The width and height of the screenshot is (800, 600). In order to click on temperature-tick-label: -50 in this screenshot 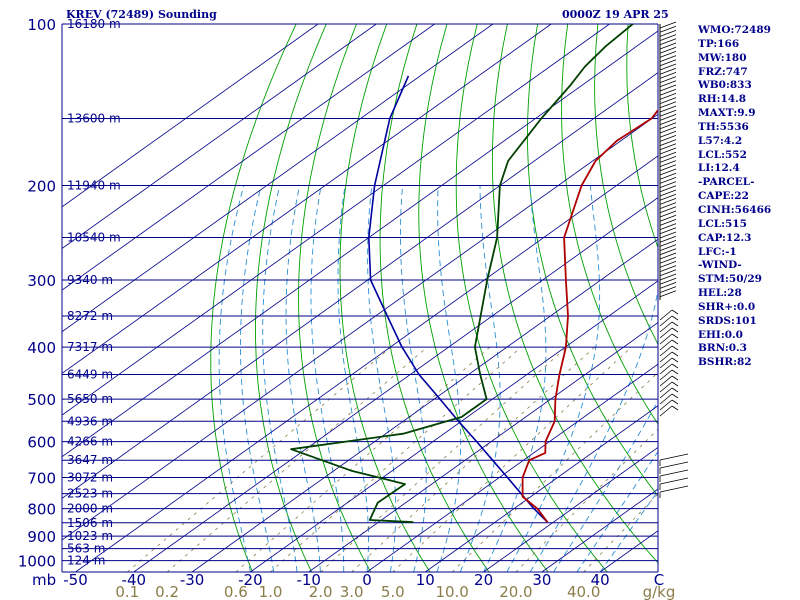, I will do `click(75, 580)`.